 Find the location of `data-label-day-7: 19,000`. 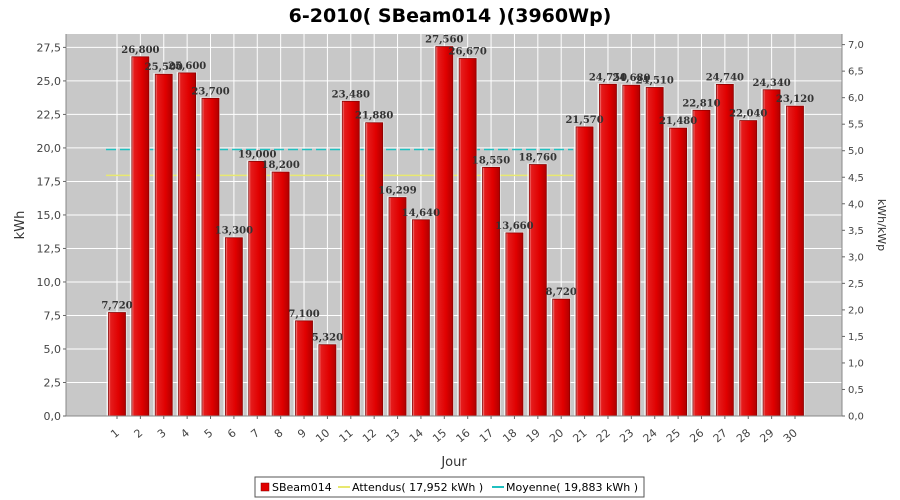

data-label-day-7: 19,000 is located at coordinates (257, 154).